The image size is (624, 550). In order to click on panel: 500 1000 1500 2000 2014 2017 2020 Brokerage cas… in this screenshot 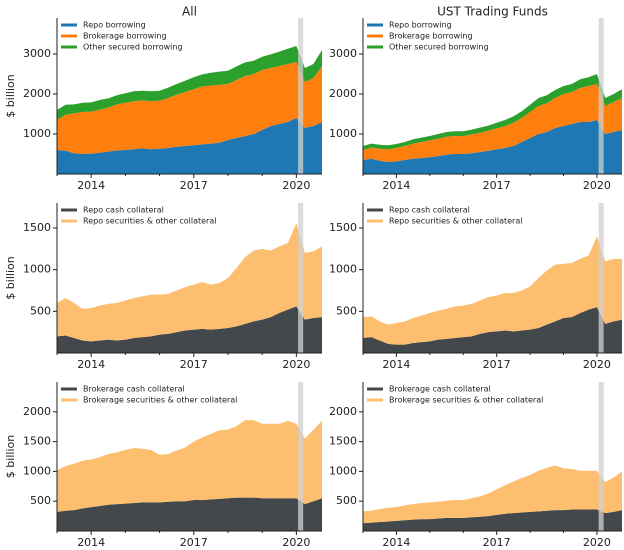, I will do `click(475, 465)`.